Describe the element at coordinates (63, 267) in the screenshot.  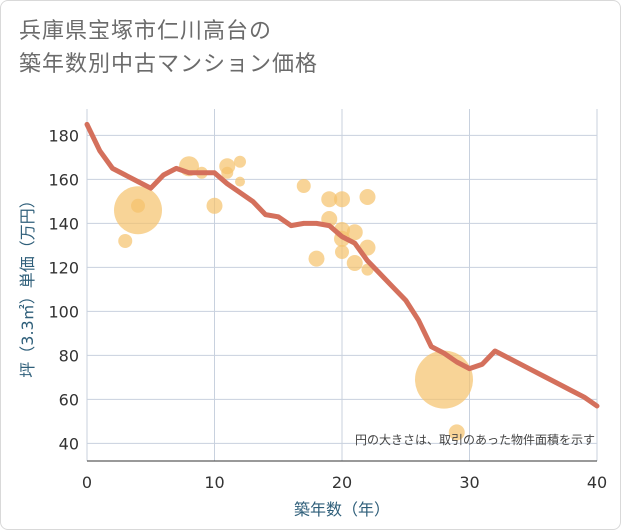
I see `y-tick-label: 120` at that location.